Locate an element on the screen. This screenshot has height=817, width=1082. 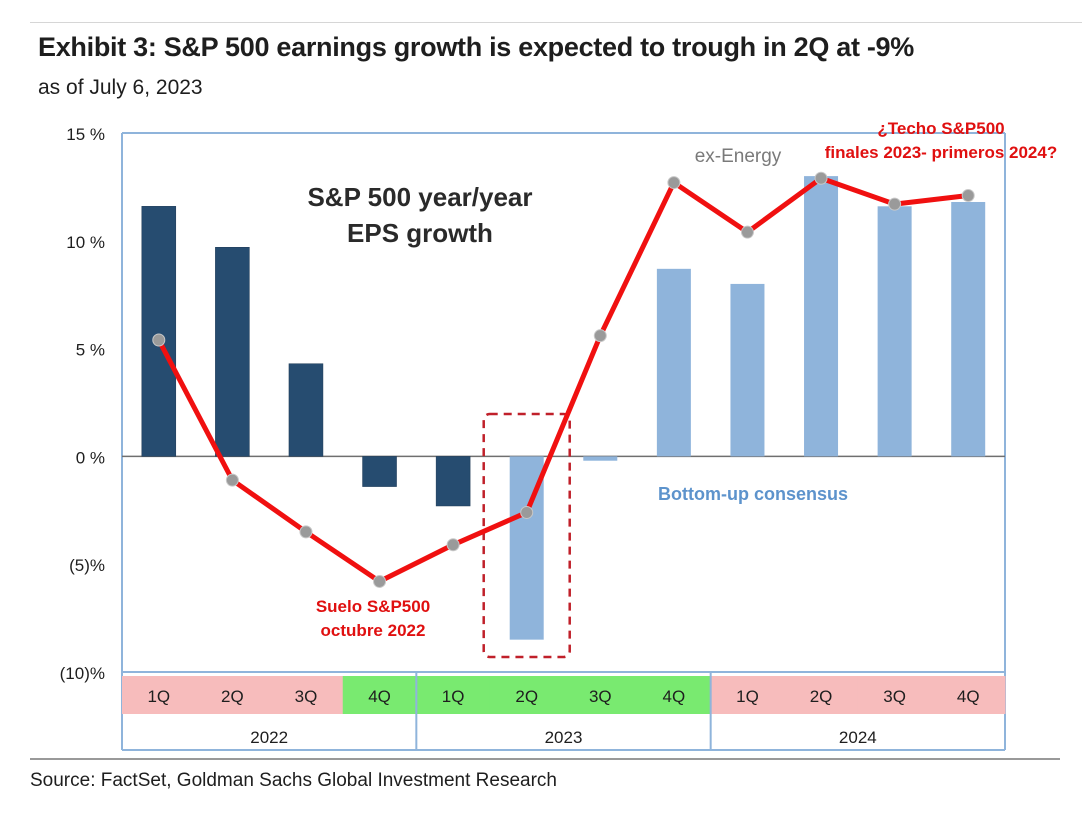
chart-inner-title-line-2: EPS growth is located at coordinates (420, 233).